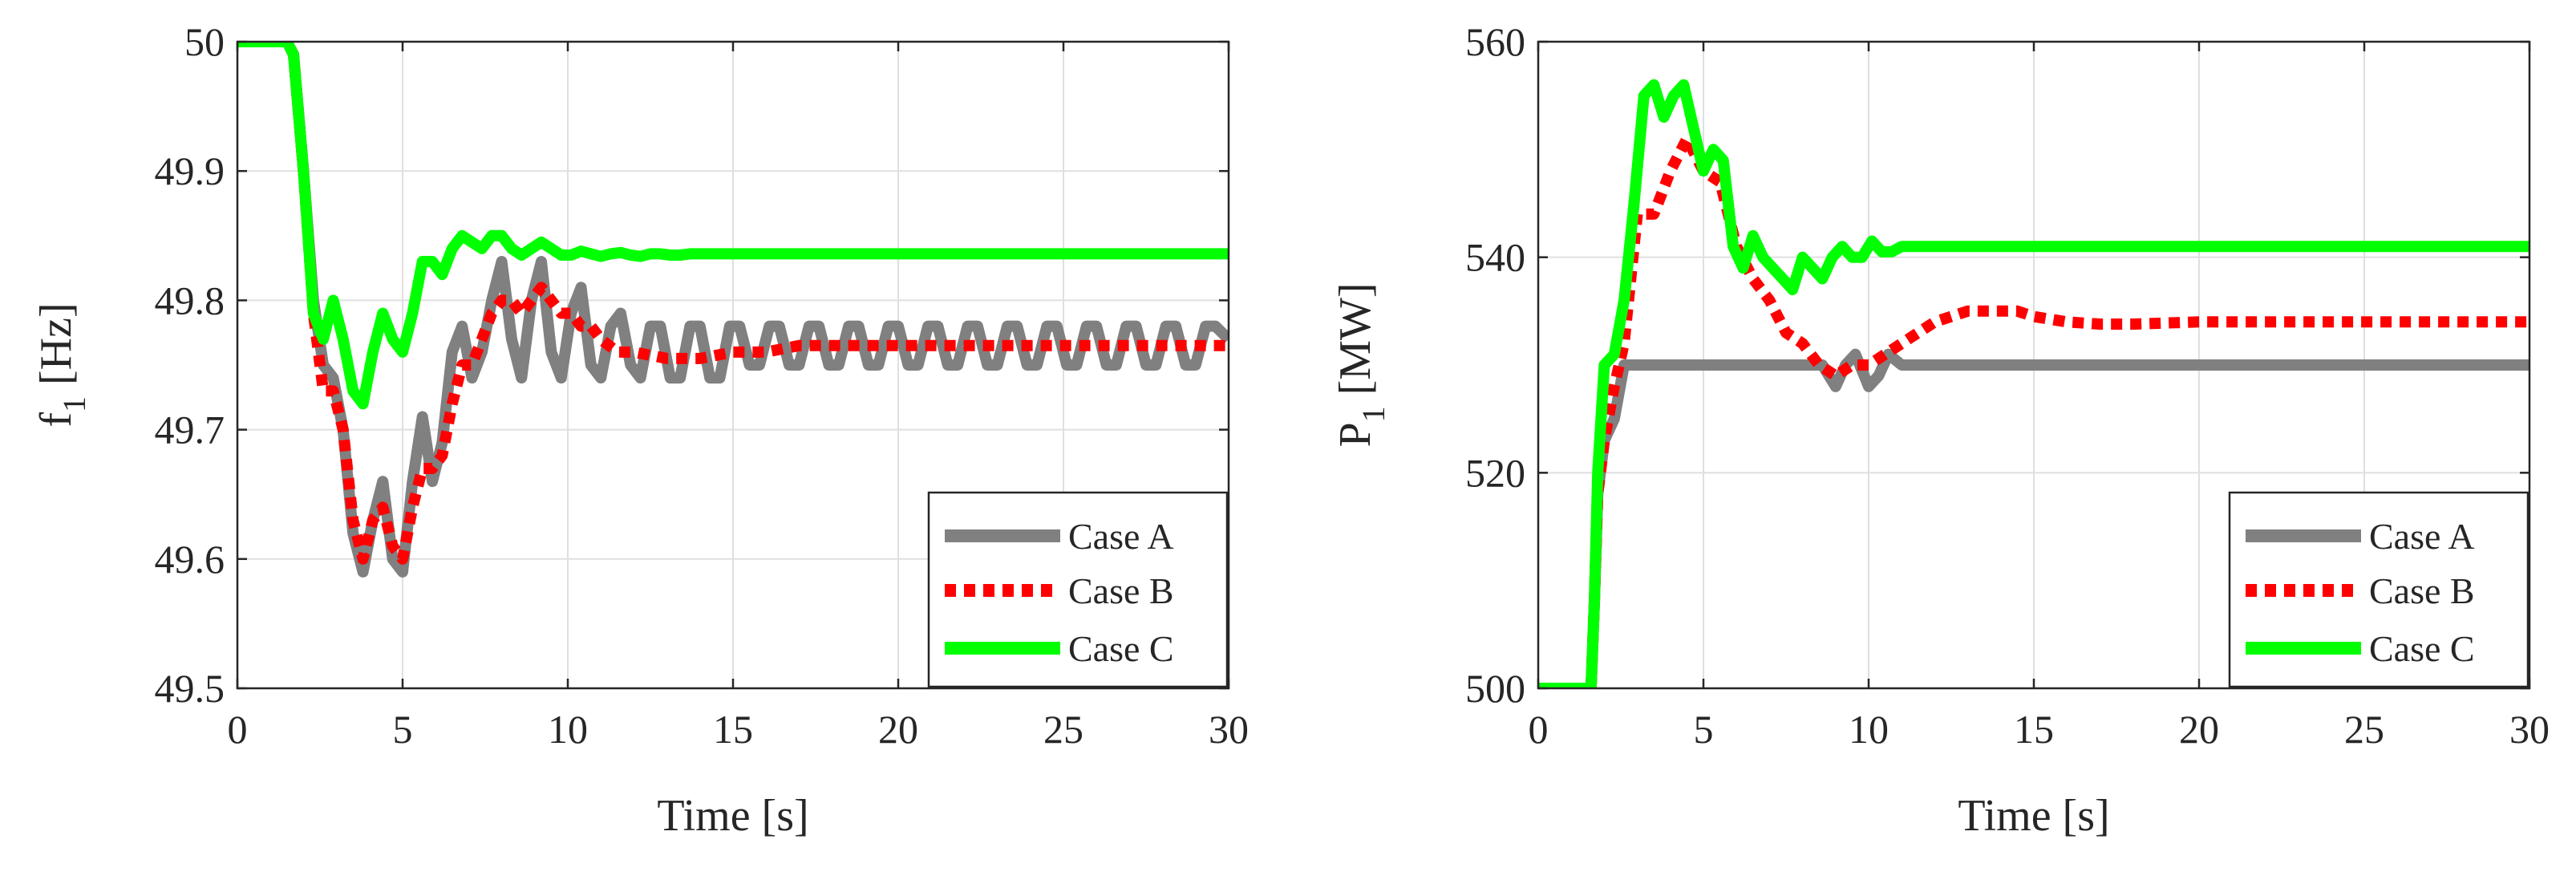 Image resolution: width=2576 pixels, height=872 pixels. What do you see at coordinates (1355, 344) in the screenshot?
I see `y-axis-label-unit: [MW]` at bounding box center [1355, 344].